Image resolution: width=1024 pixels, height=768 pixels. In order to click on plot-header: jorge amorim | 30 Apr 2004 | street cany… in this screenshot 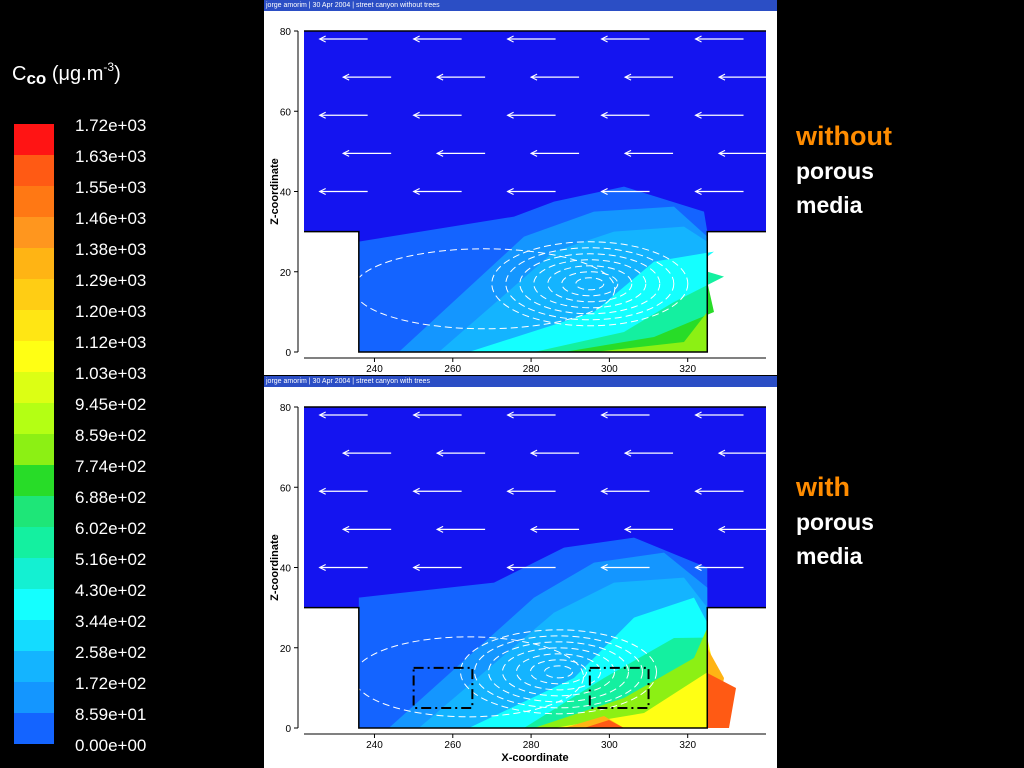, I will do `click(520, 381)`.